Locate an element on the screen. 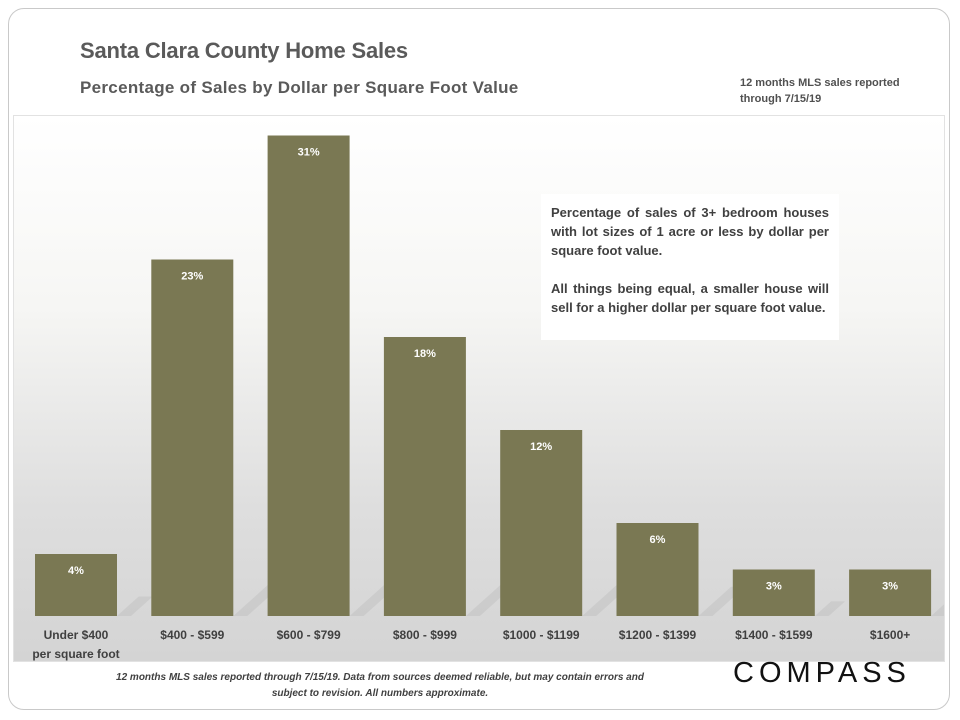 This screenshot has width=960, height=720. chart-title: Santa Clara County Home Sales is located at coordinates (244, 50).